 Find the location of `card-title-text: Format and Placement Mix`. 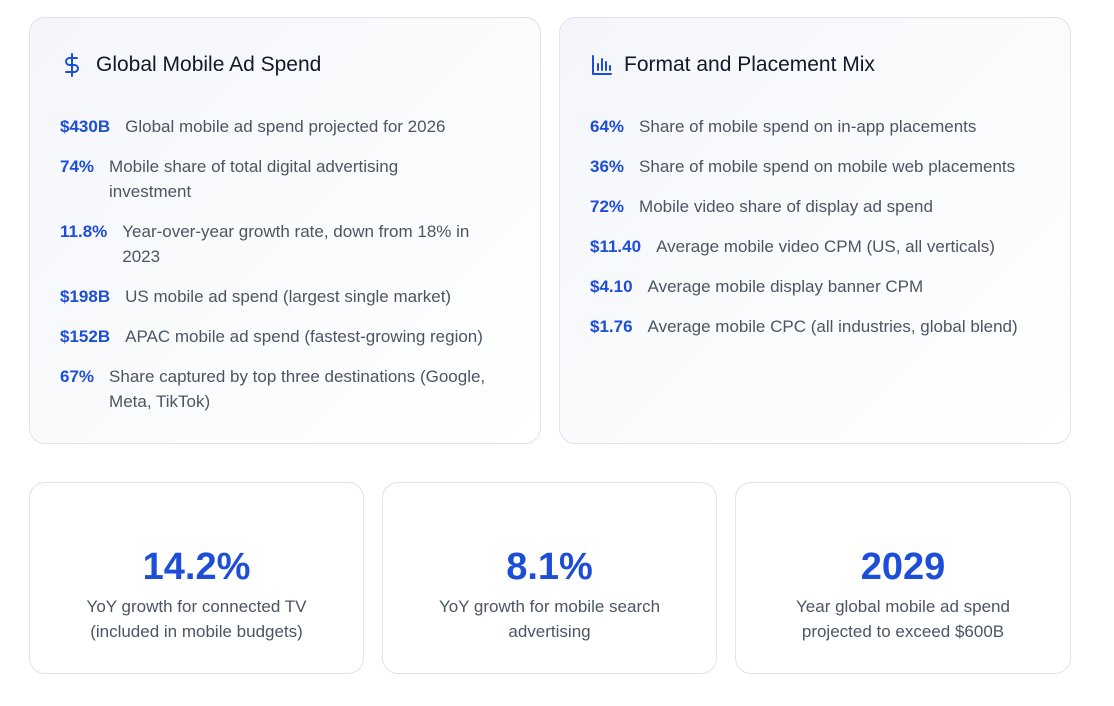

card-title-text: Format and Placement Mix is located at coordinates (749, 64).